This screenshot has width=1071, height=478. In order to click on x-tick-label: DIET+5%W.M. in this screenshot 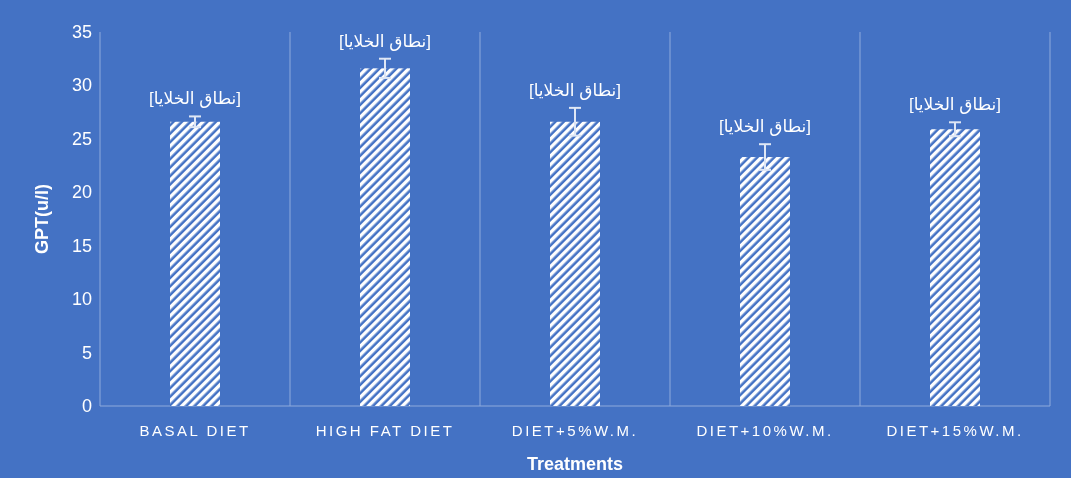, I will do `click(575, 430)`.